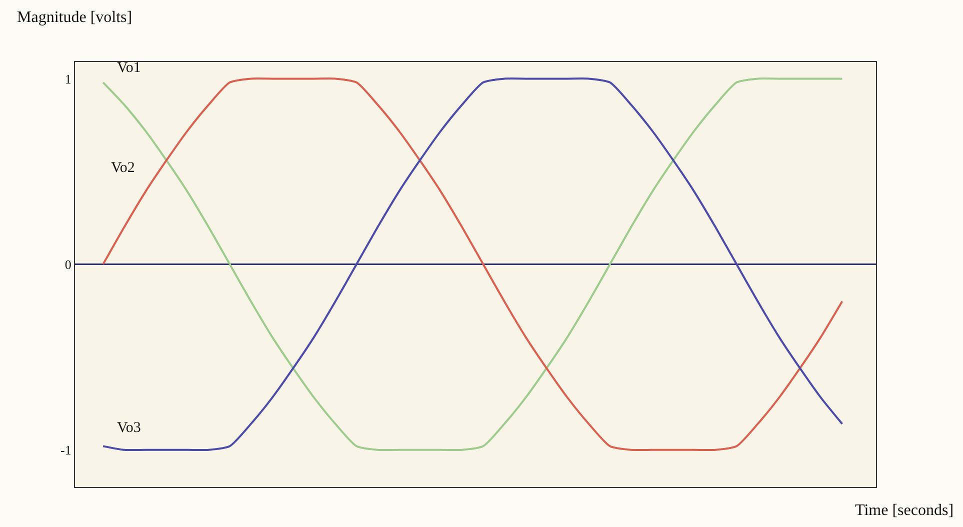 This screenshot has height=527, width=963. What do you see at coordinates (66, 450) in the screenshot?
I see `y-tick-label: -1` at bounding box center [66, 450].